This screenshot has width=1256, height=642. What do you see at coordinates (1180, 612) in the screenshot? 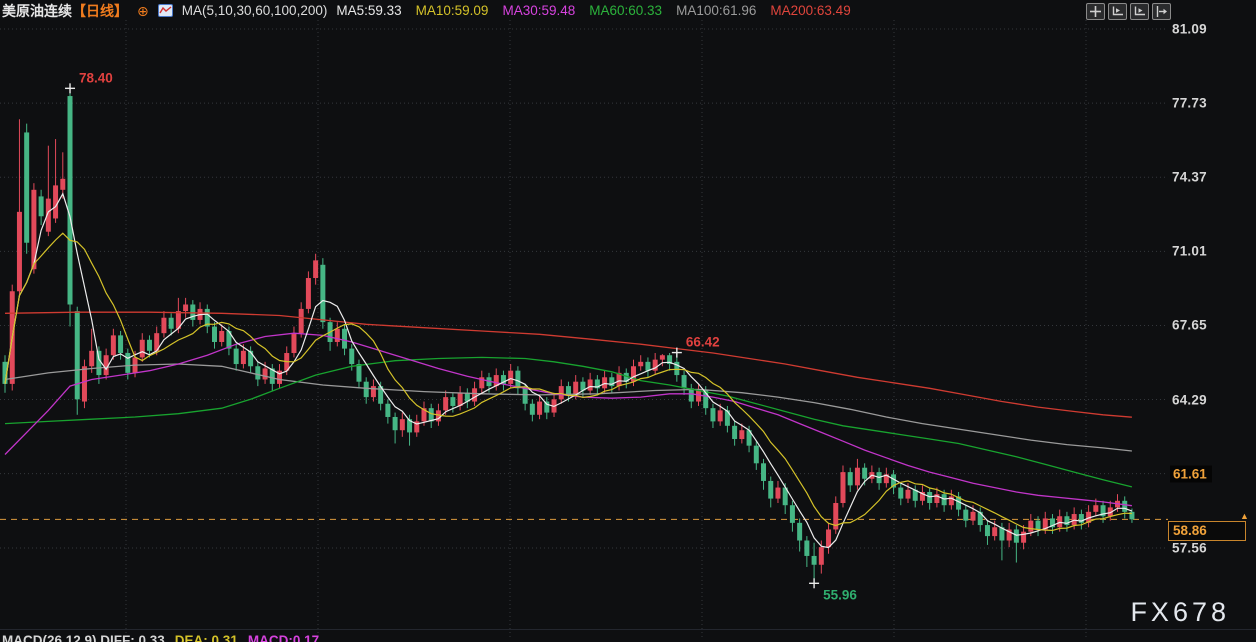
I see `watermark-logo: FX678` at bounding box center [1180, 612].